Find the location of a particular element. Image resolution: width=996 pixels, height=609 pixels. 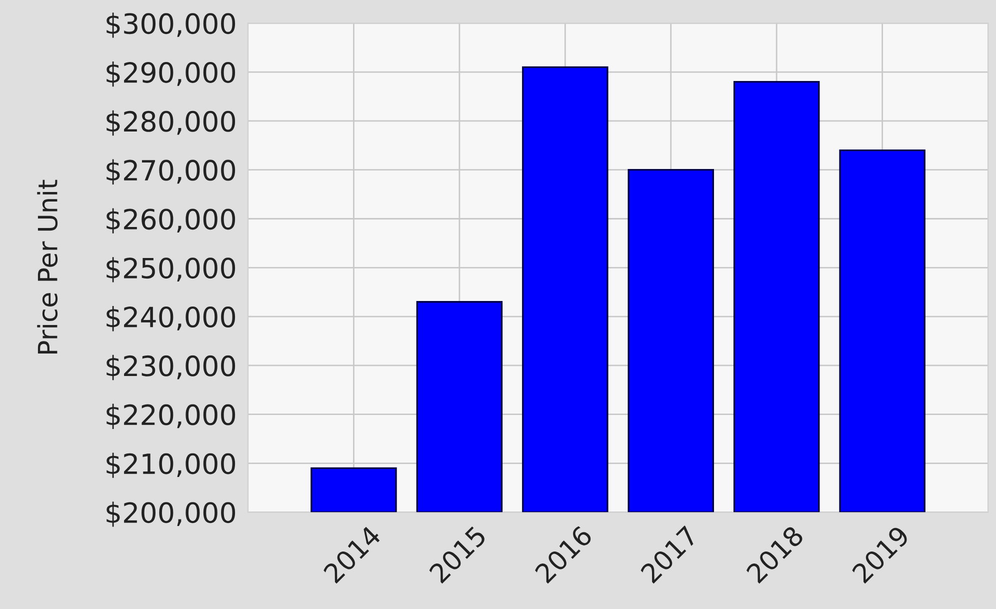

y-tick-label: $290,000 is located at coordinates (171, 74).